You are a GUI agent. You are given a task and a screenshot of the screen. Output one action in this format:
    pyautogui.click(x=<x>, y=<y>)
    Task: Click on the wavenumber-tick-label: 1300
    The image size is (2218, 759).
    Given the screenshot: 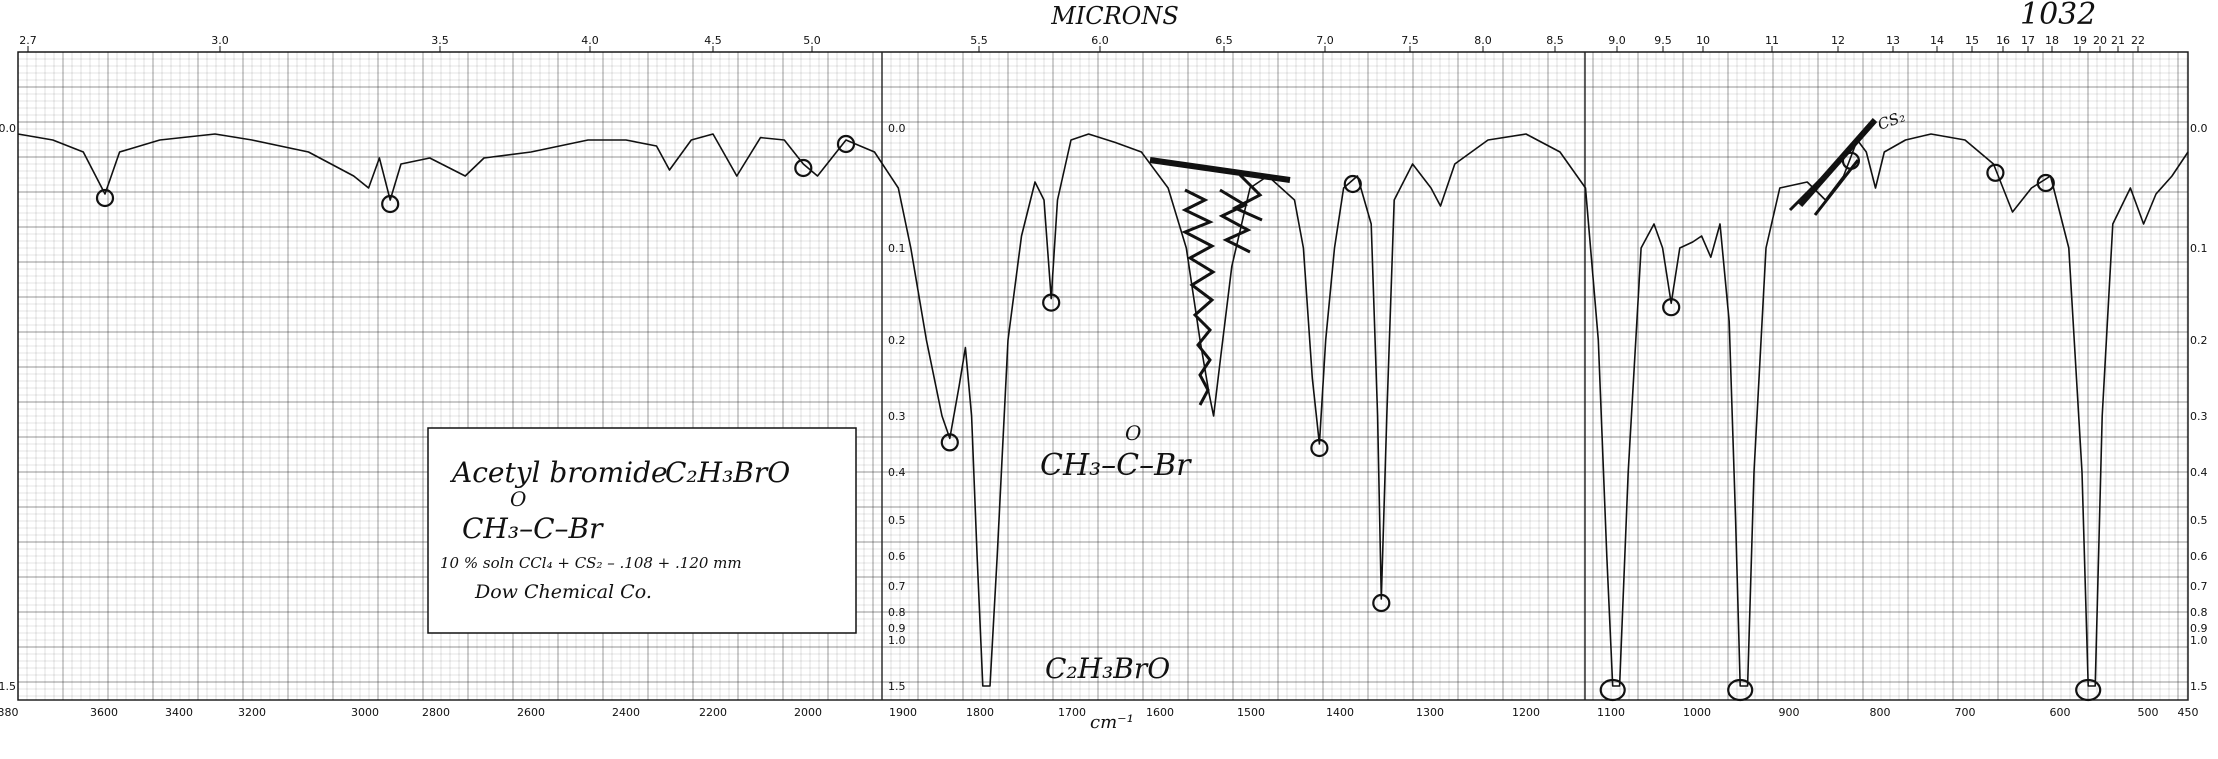 What is the action you would take?
    pyautogui.click(x=1430, y=712)
    